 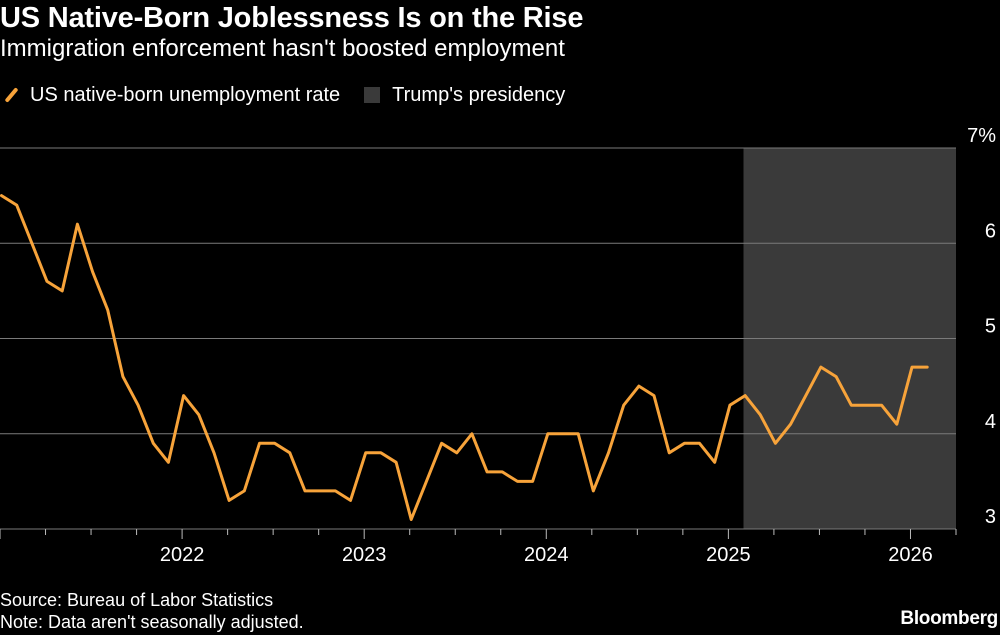 I want to click on legend-series-label: US native-born unemployment rate, so click(x=185, y=94).